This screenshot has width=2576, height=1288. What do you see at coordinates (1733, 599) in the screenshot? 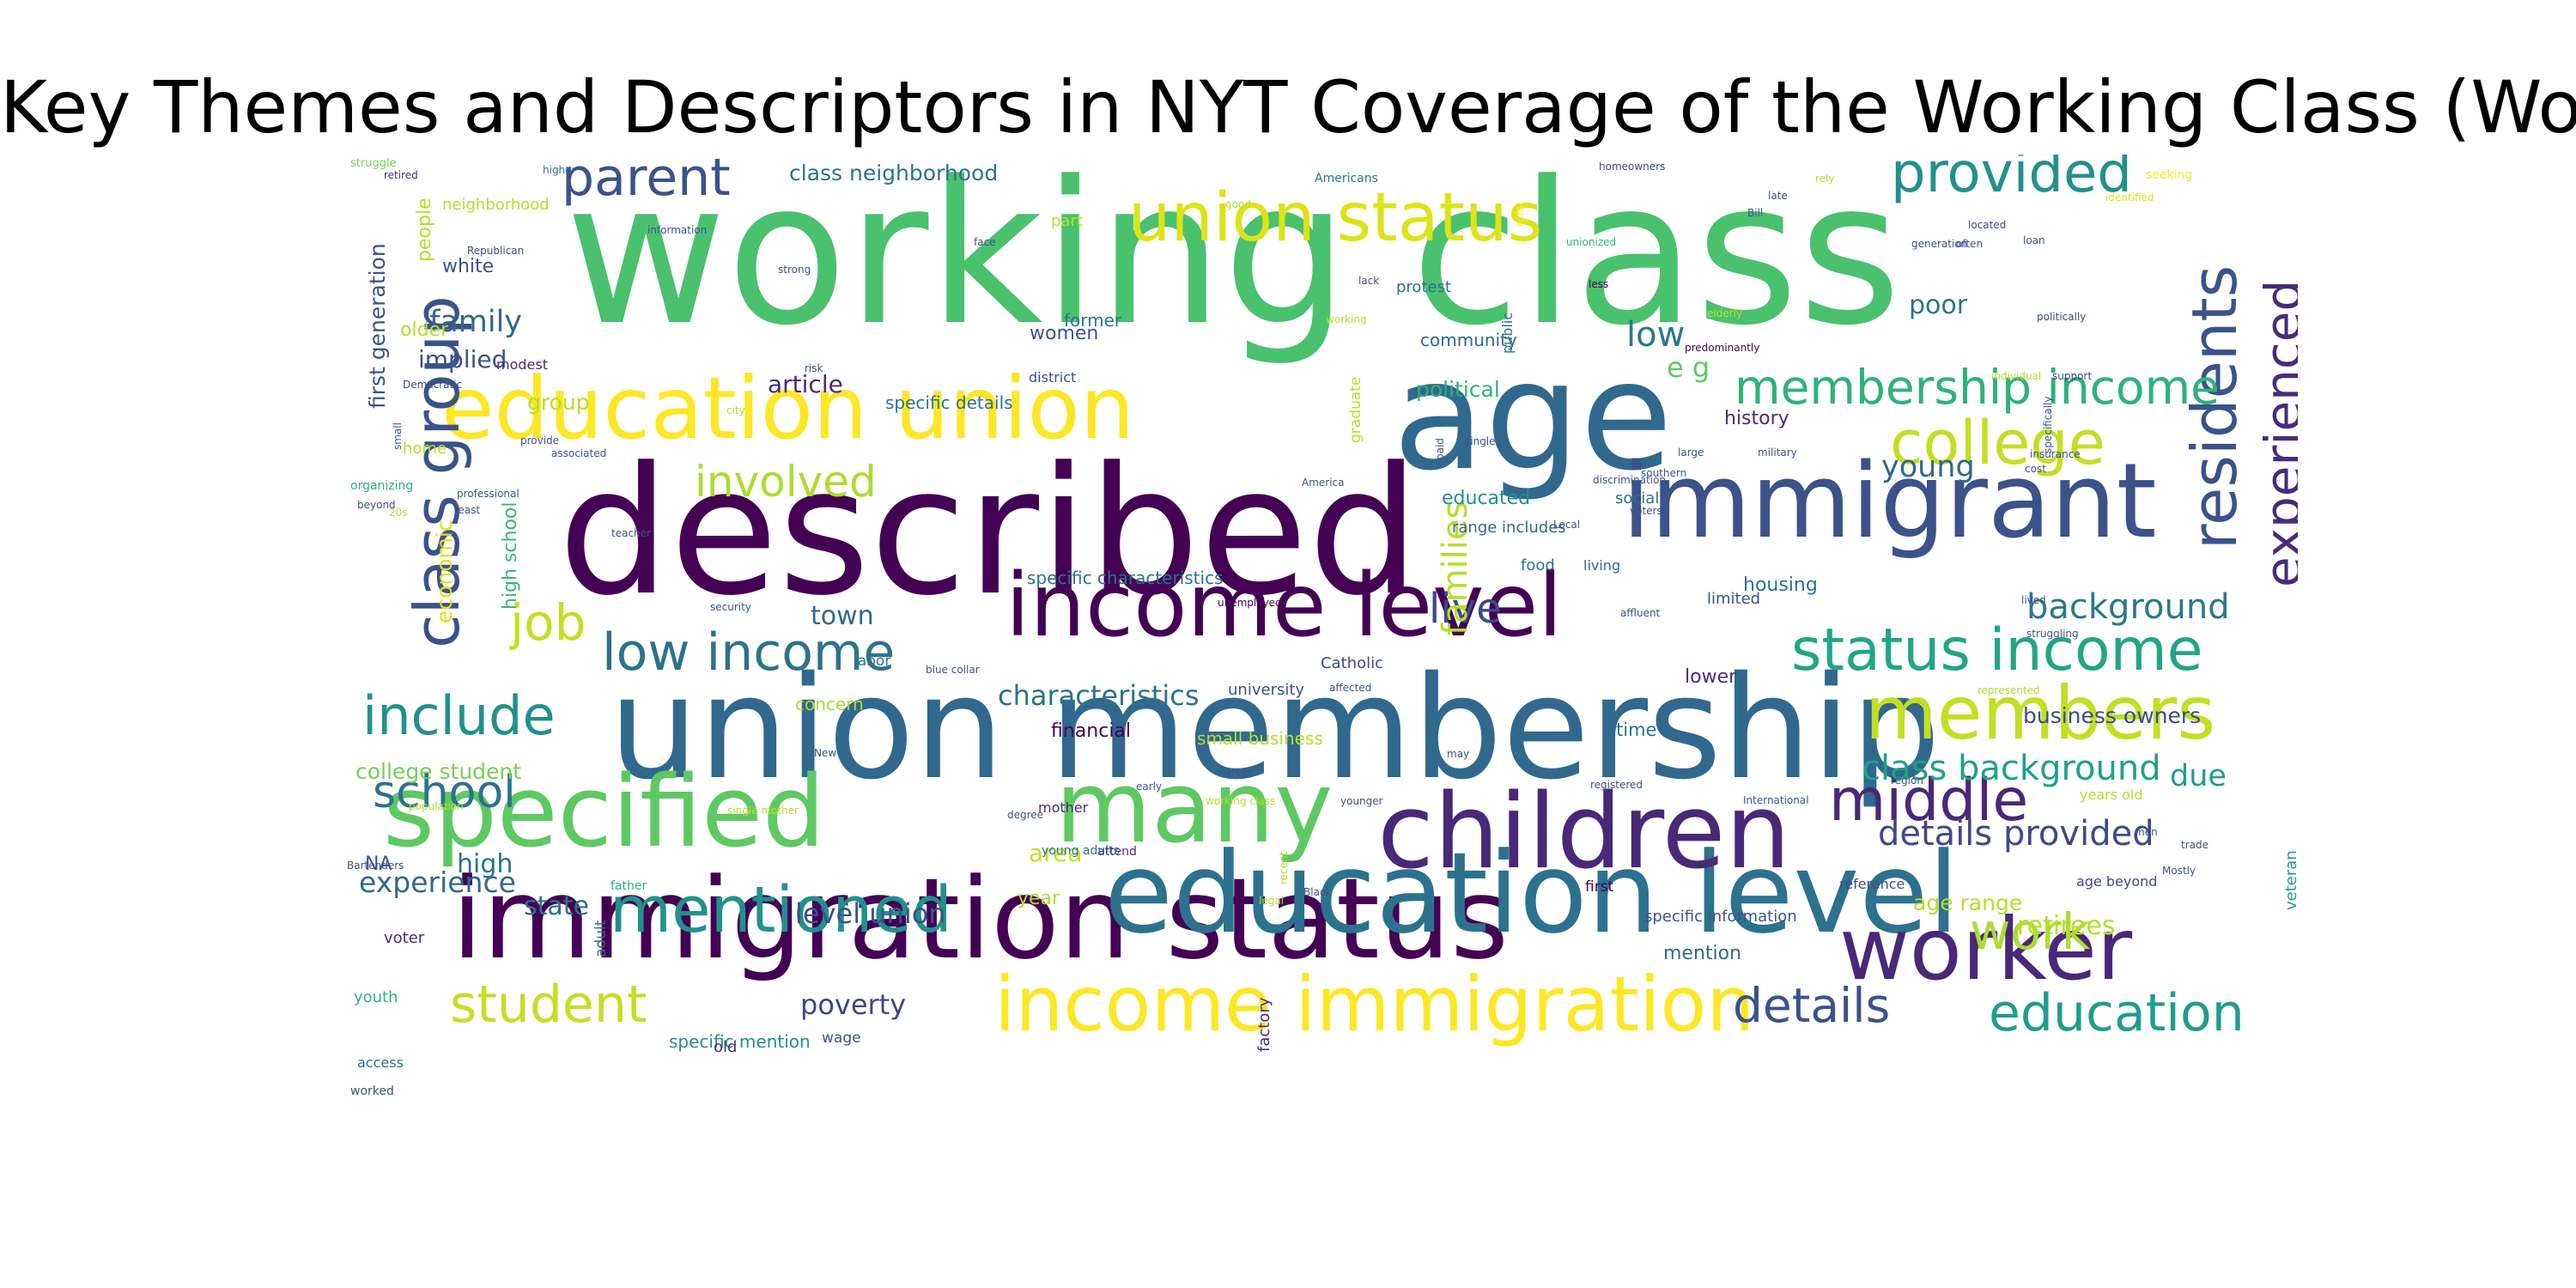
I see `word-limited: limited` at bounding box center [1733, 599].